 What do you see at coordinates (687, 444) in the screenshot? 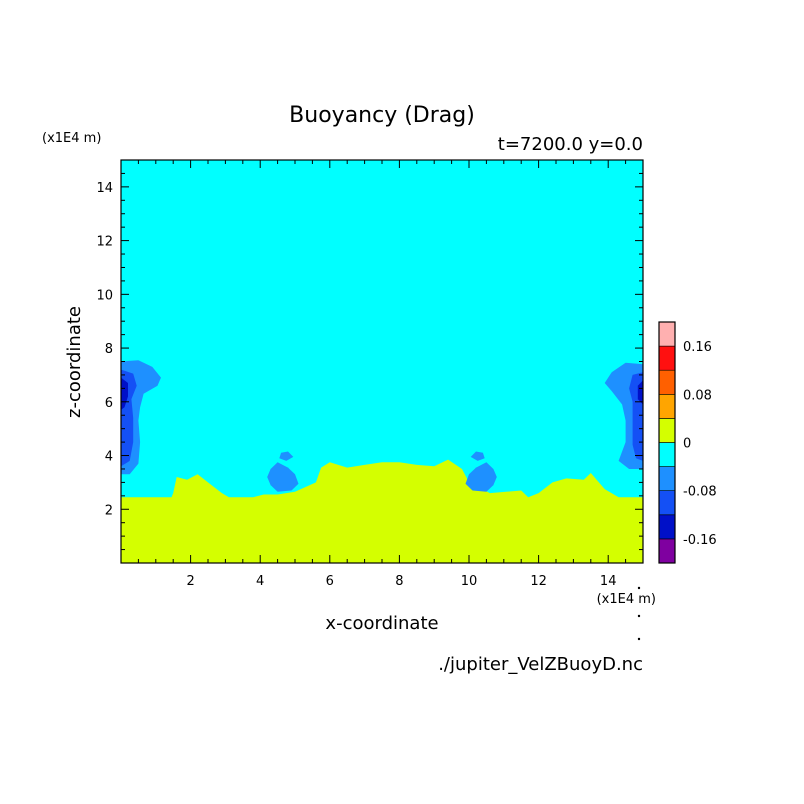
I see `colorbar-label: 0` at bounding box center [687, 444].